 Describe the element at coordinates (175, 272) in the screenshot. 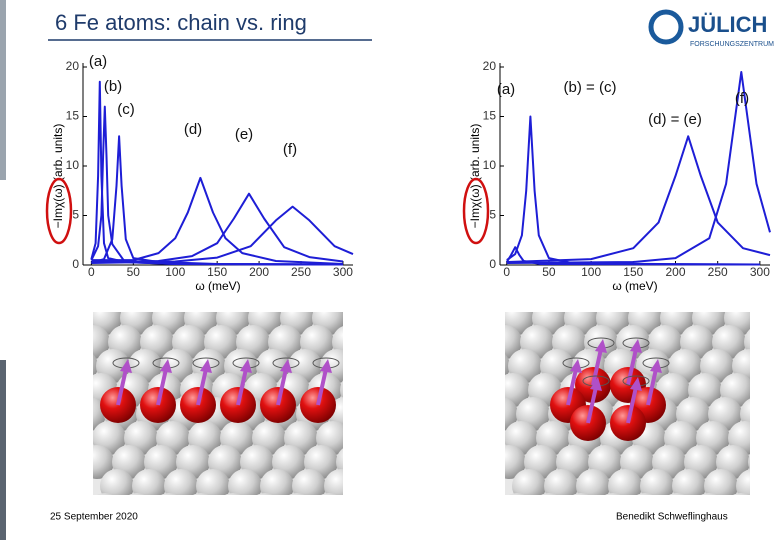

I see `x-tick-label: 100` at that location.